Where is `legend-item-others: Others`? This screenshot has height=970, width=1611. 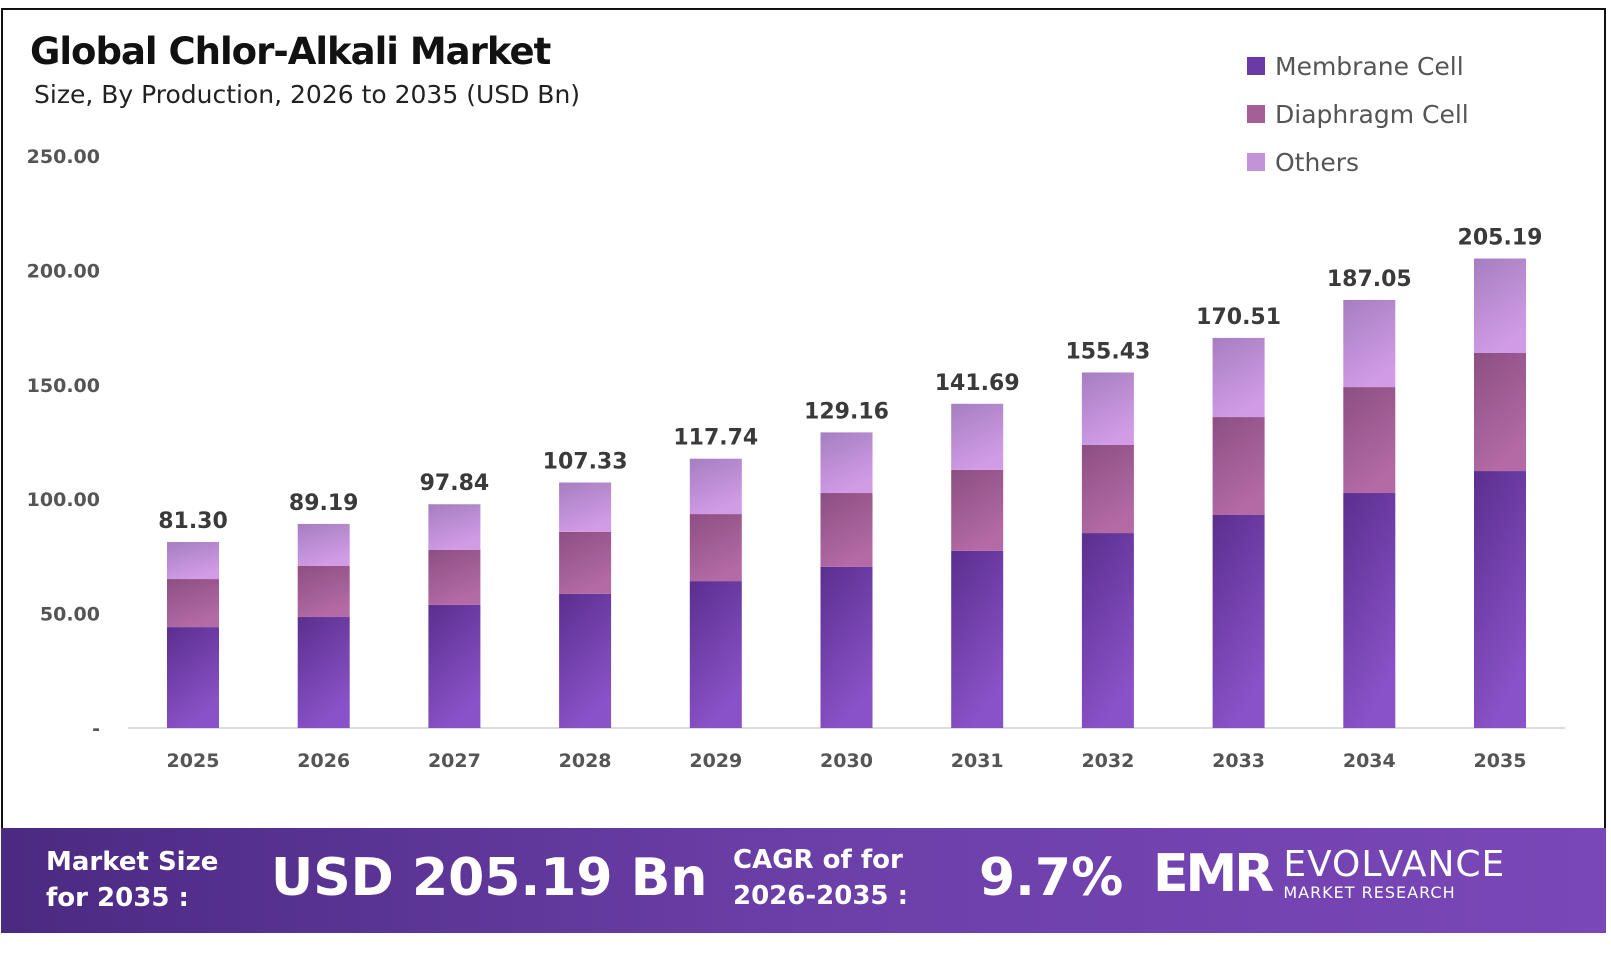 legend-item-others: Others is located at coordinates (1358, 162).